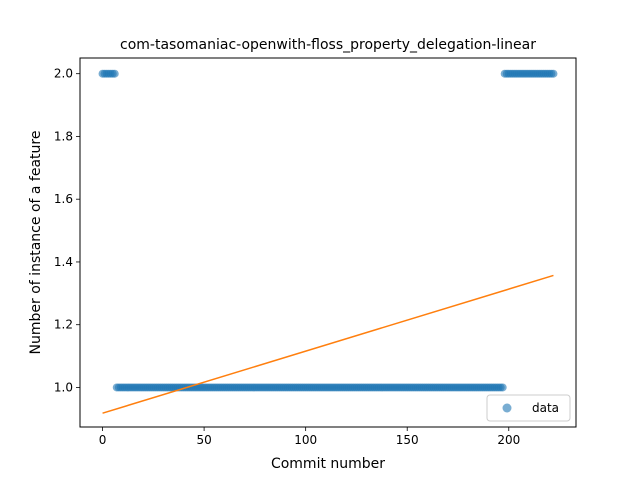 The height and width of the screenshot is (485, 640). What do you see at coordinates (63, 136) in the screenshot?
I see `y-tick-label: 1.8` at bounding box center [63, 136].